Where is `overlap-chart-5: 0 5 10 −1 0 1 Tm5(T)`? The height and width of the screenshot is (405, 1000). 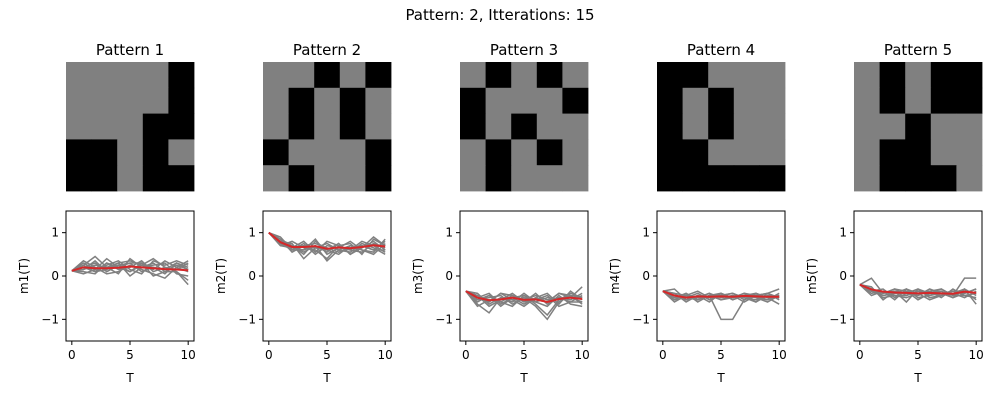
overlap-chart-5: 0 5 10 −1 0 1 Tm5(T) is located at coordinates (894, 297).